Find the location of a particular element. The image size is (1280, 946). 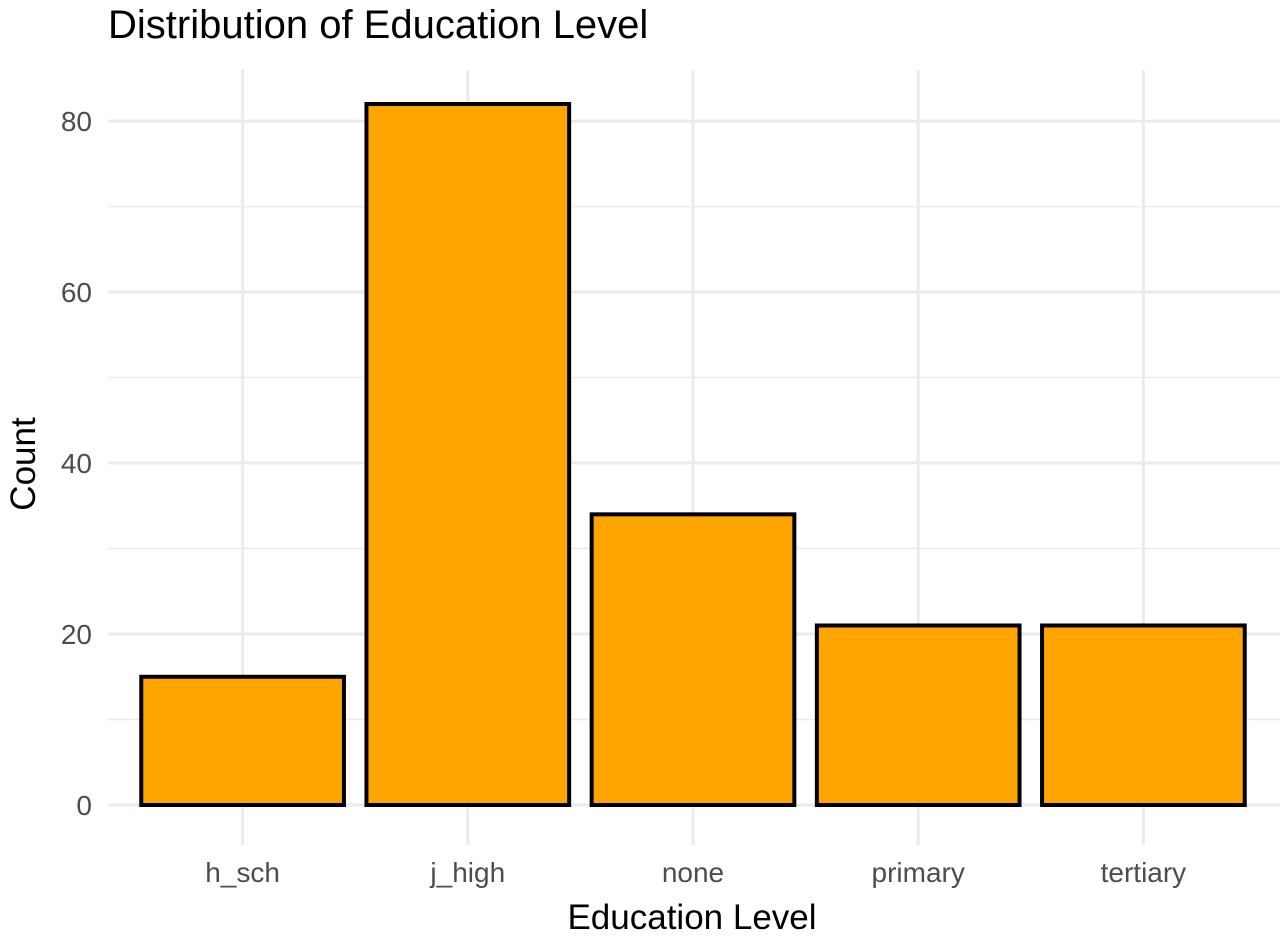

y-axis-title: Count is located at coordinates (23, 464).